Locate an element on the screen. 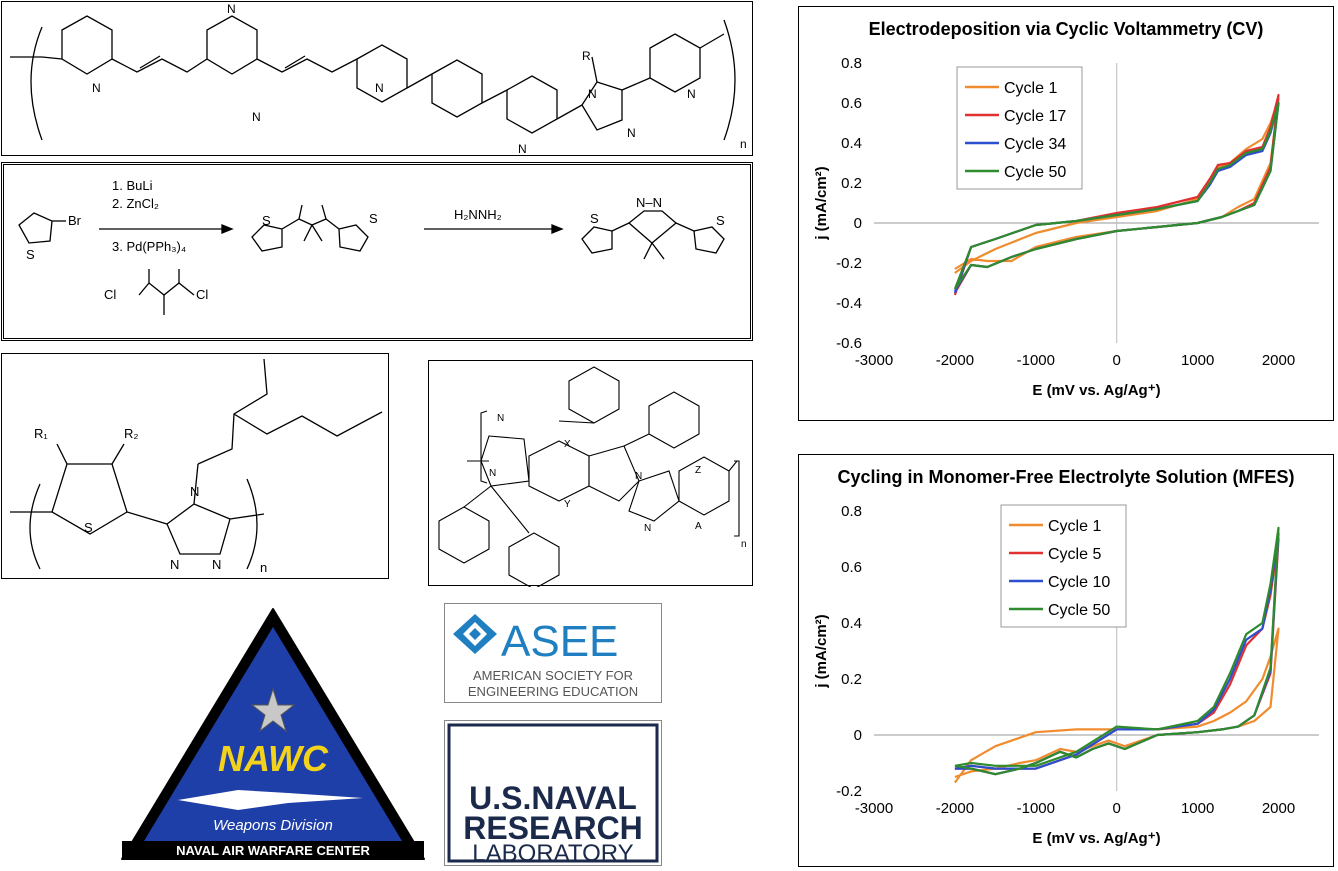  chart-0-legend-label: Cycle 34 is located at coordinates (1035, 144).